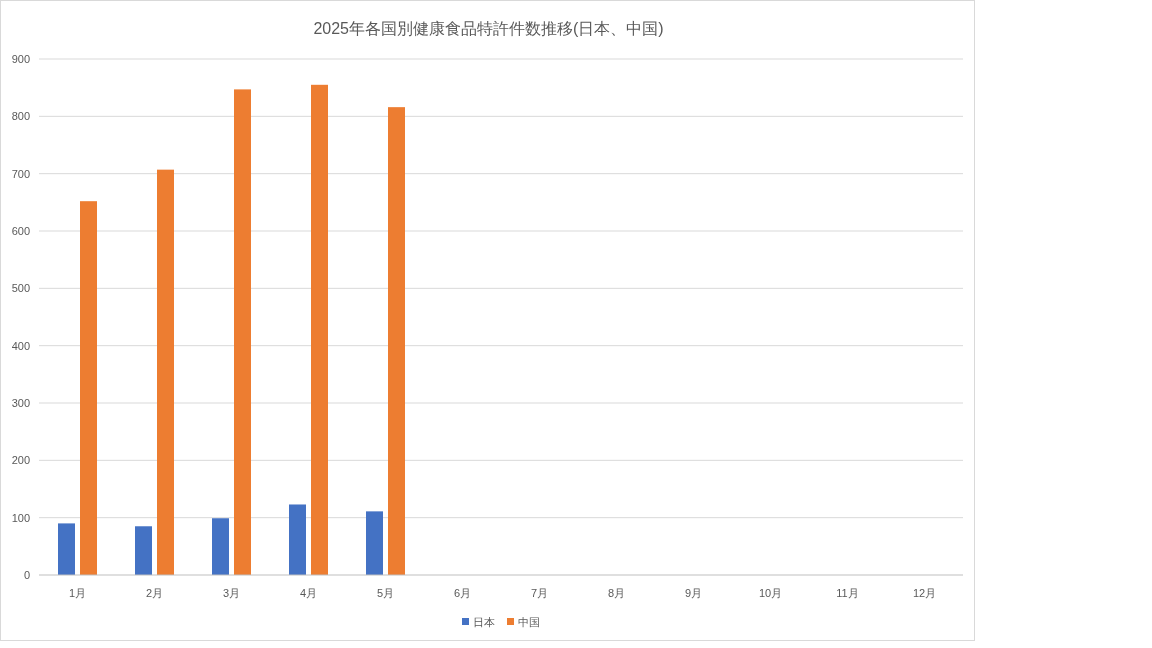  I want to click on chart-title: 2025年各国別健康食品特許件数推移(日本、中国), so click(488, 28).